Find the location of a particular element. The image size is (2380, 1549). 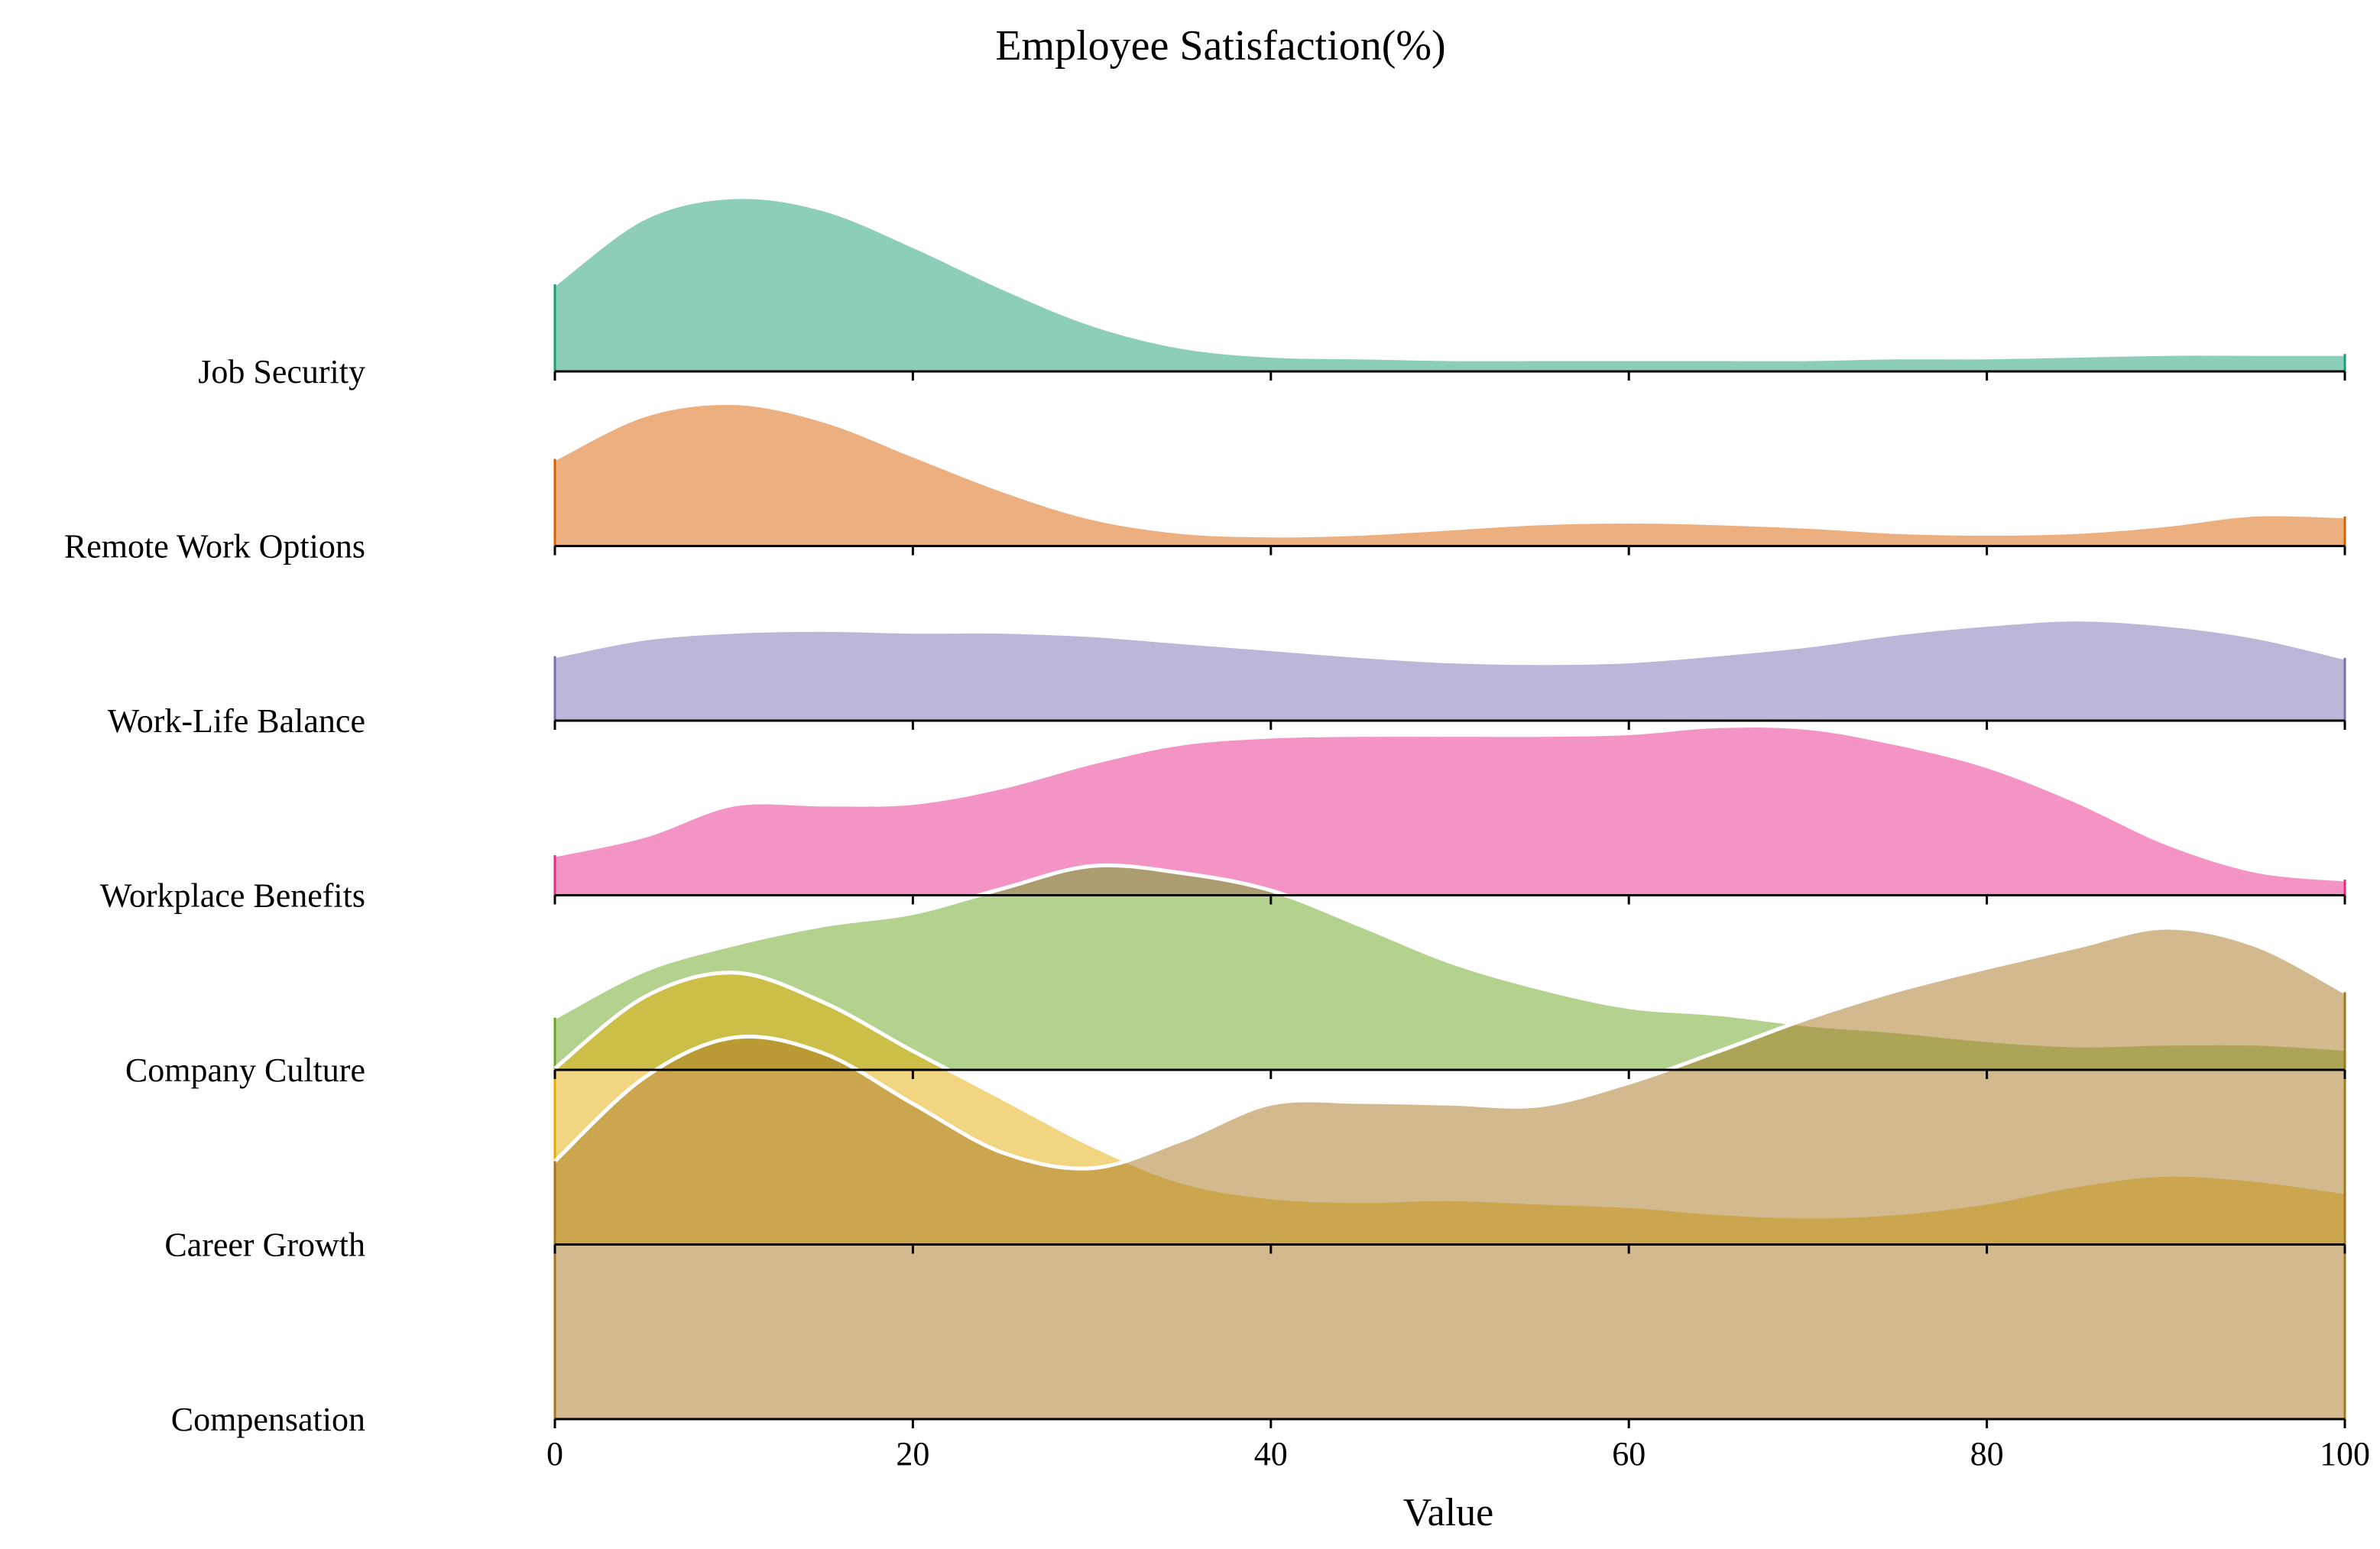

category-label: Work-Life Balance is located at coordinates (236, 721).